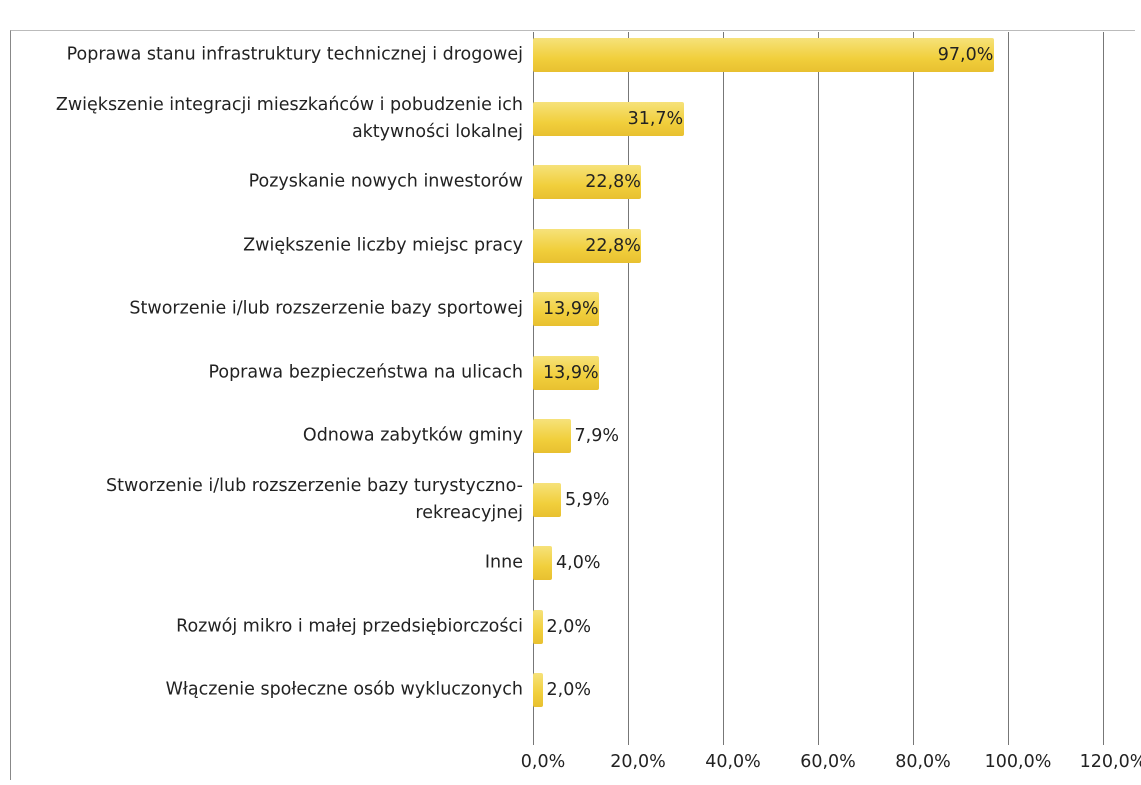  I want to click on x-tick-label: 60,0%, so click(828, 762).